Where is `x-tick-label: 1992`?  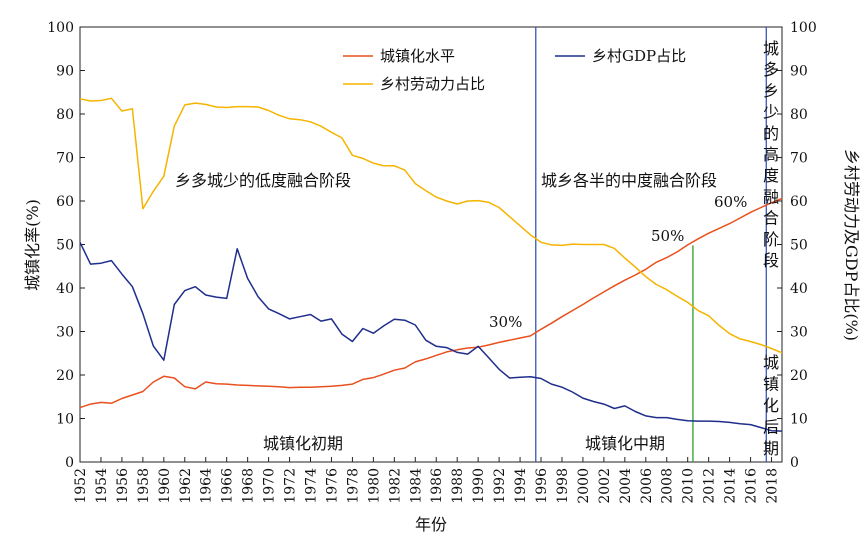
x-tick-label: 1992 is located at coordinates (500, 486).